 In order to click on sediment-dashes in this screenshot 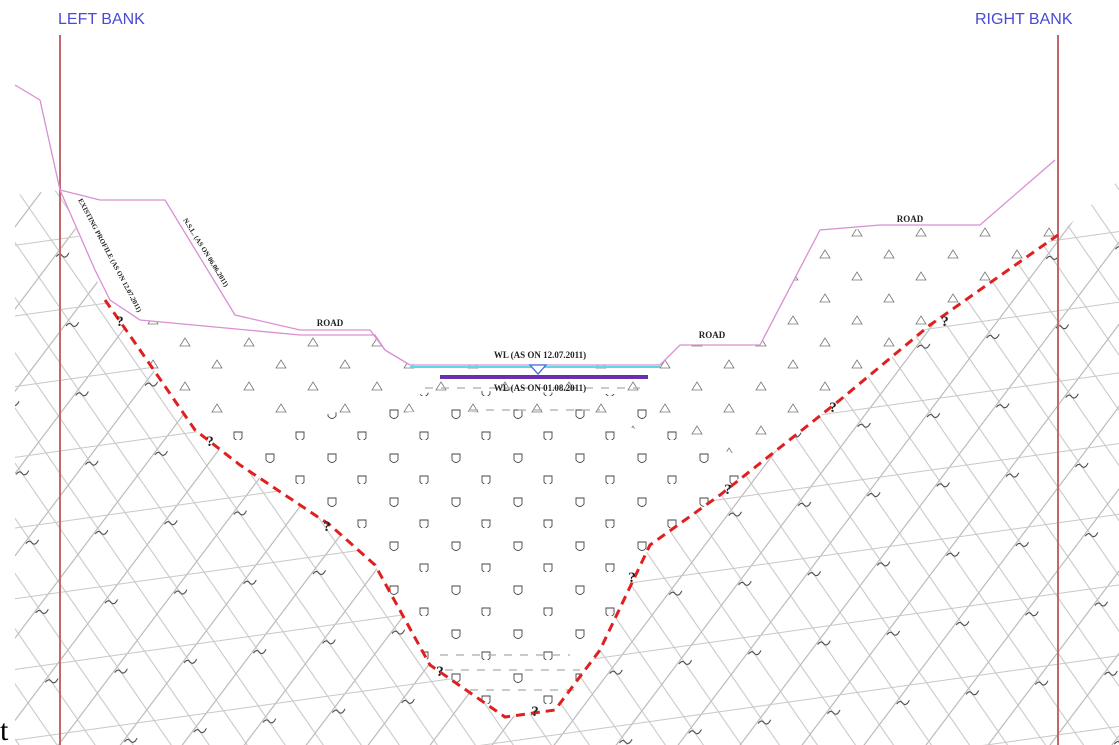, I will do `click(532, 539)`.